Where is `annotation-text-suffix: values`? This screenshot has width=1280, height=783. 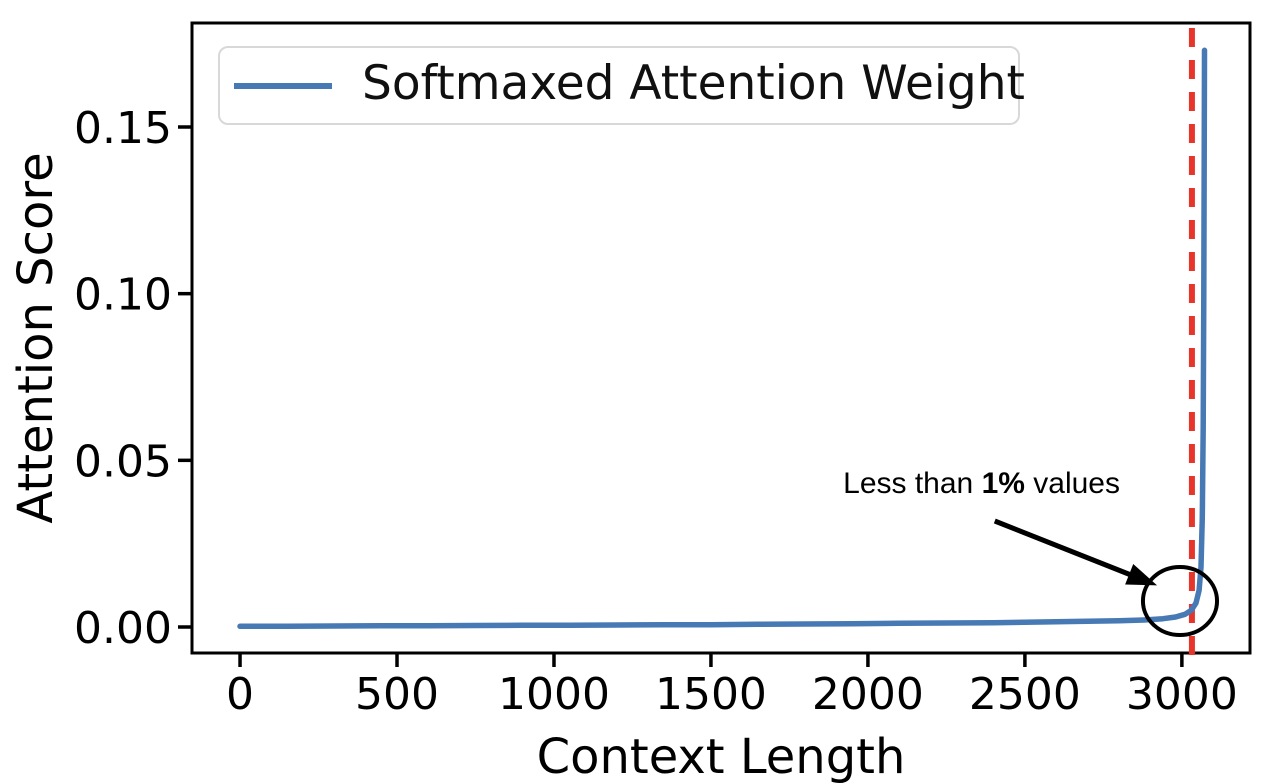 annotation-text-suffix: values is located at coordinates (1072, 483).